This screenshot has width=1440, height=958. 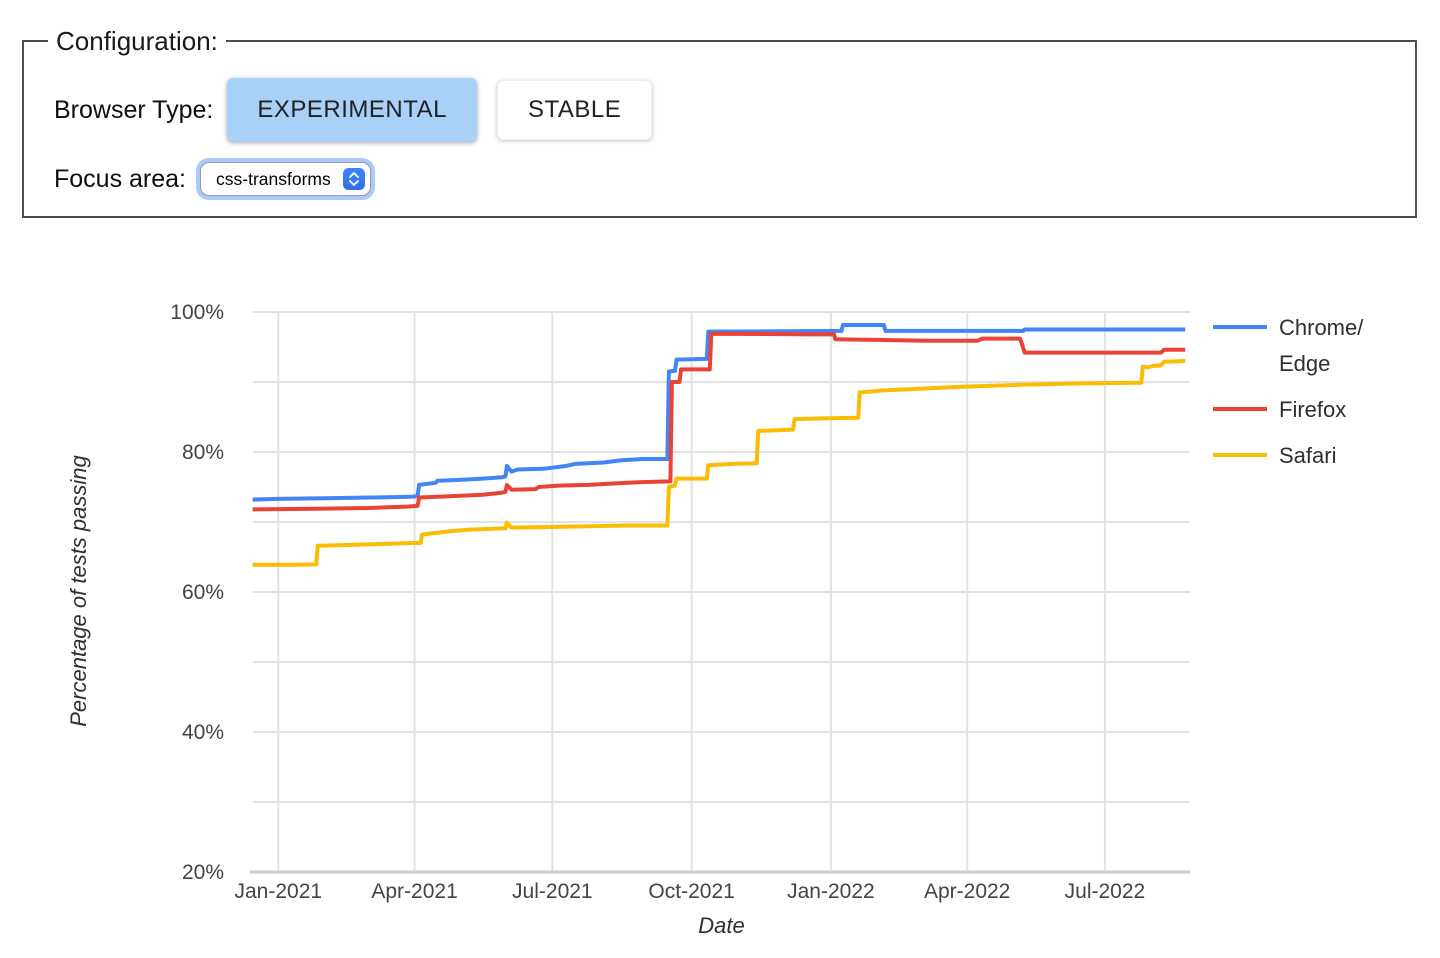 What do you see at coordinates (134, 109) in the screenshot?
I see `browser-type-label: Browser Type:` at bounding box center [134, 109].